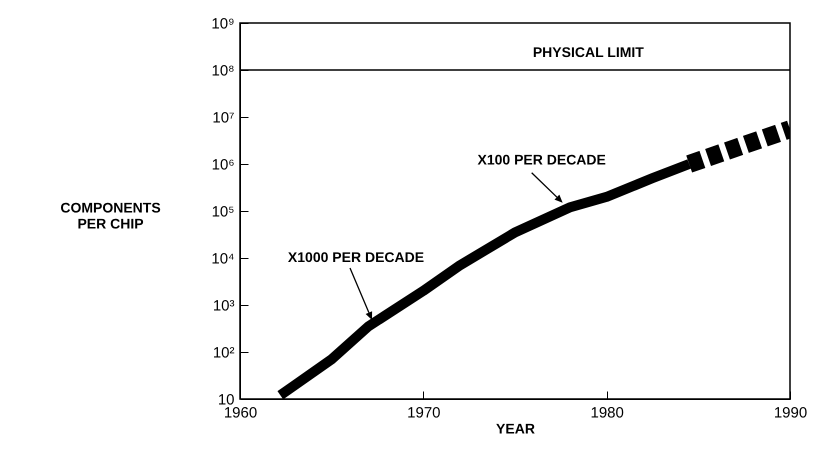 The width and height of the screenshot is (821, 456). What do you see at coordinates (110, 216) in the screenshot?
I see `y-axis-title: COMPONENTS PER CHIP` at bounding box center [110, 216].